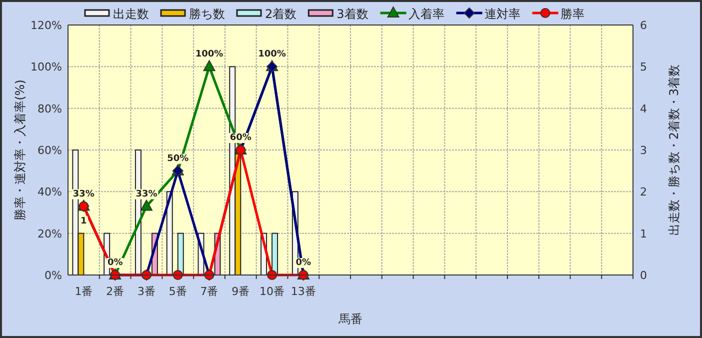 The width and height of the screenshot is (702, 338). Describe the element at coordinates (674, 150) in the screenshot. I see `y2-axis-title: 出走数・勝ち数・2着数・3着数` at that location.